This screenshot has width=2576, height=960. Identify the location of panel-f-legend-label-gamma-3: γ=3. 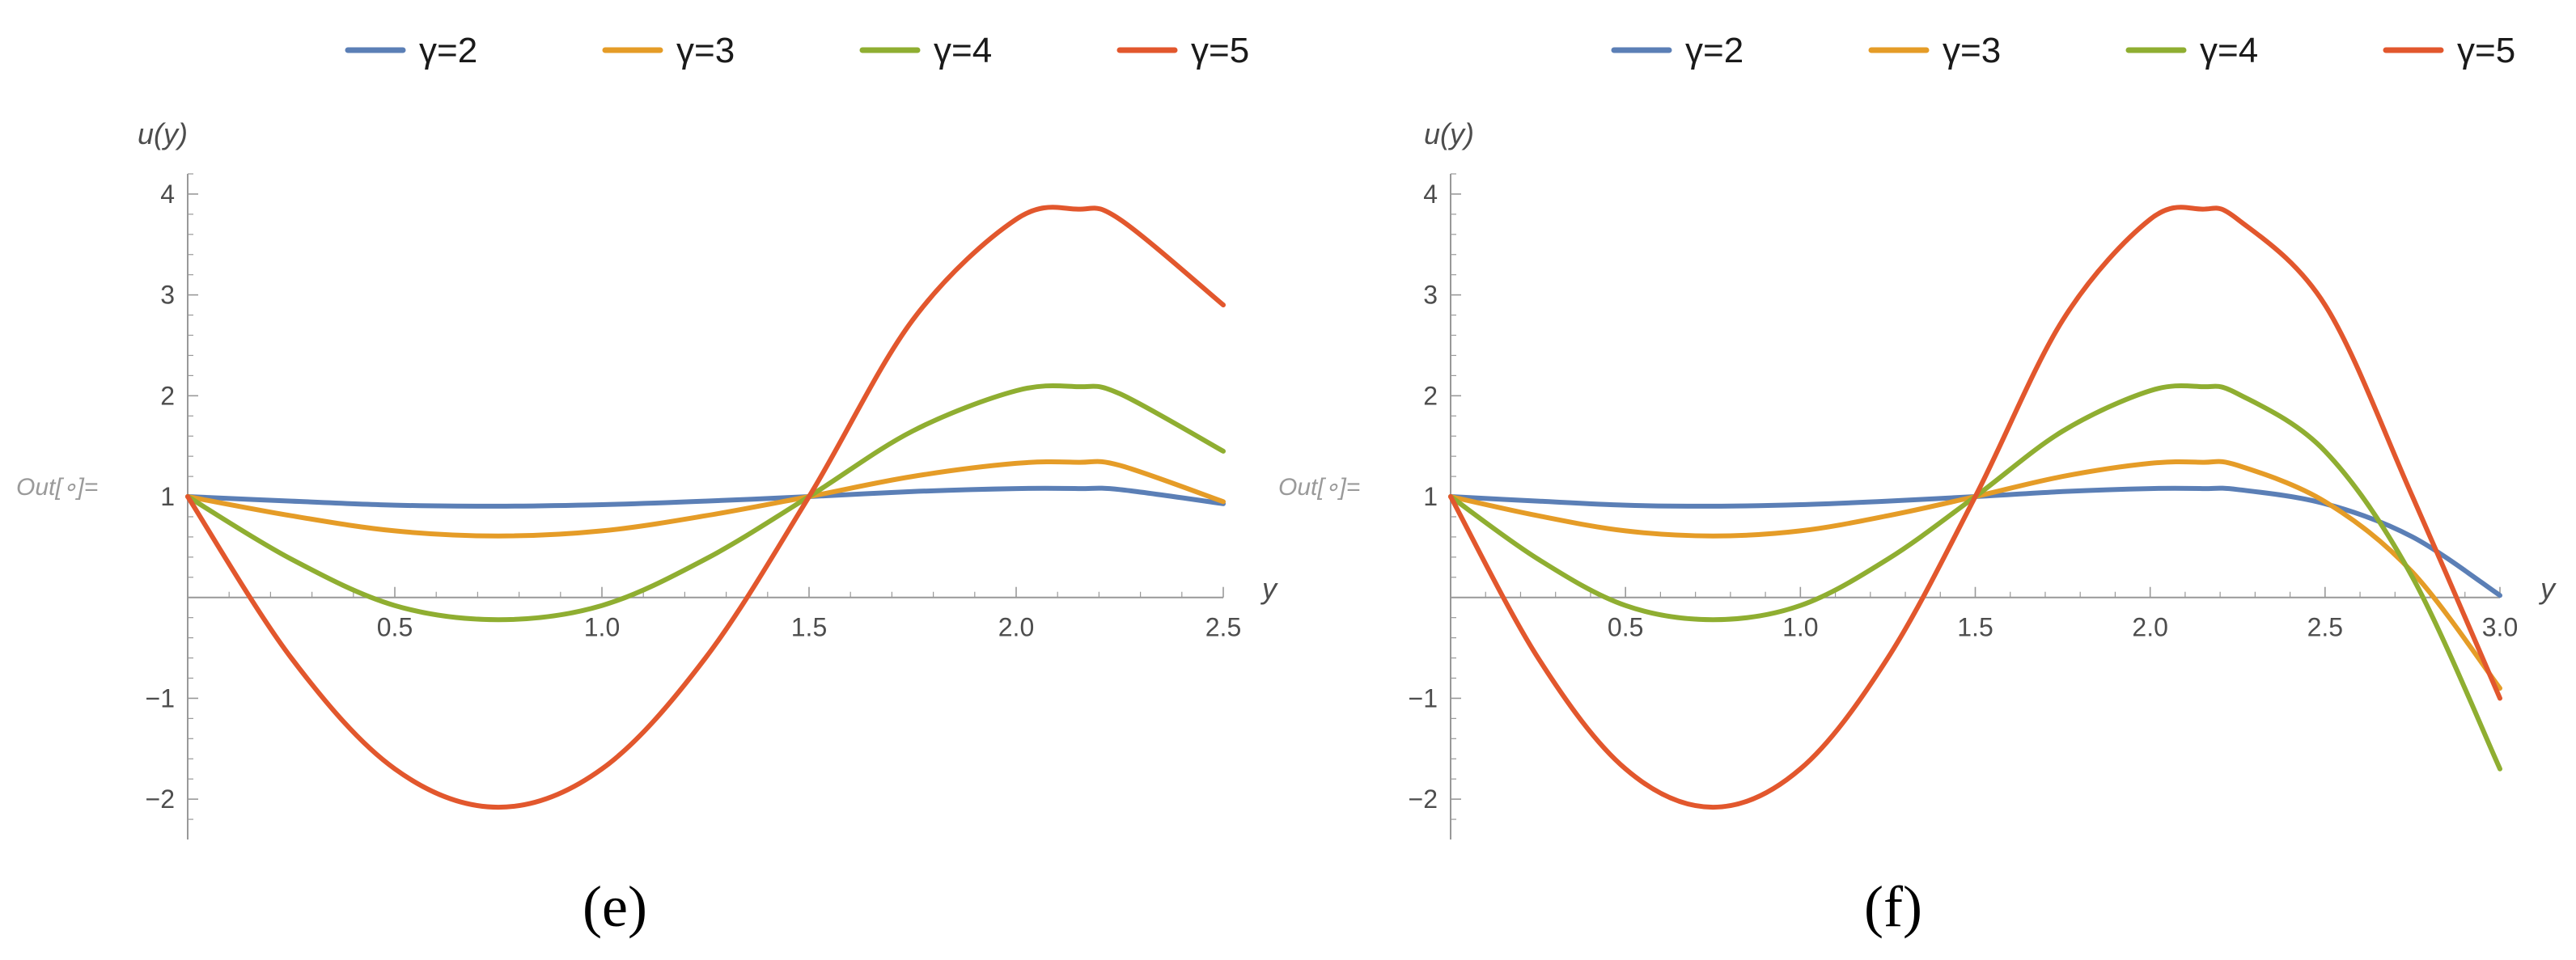
(1972, 51).